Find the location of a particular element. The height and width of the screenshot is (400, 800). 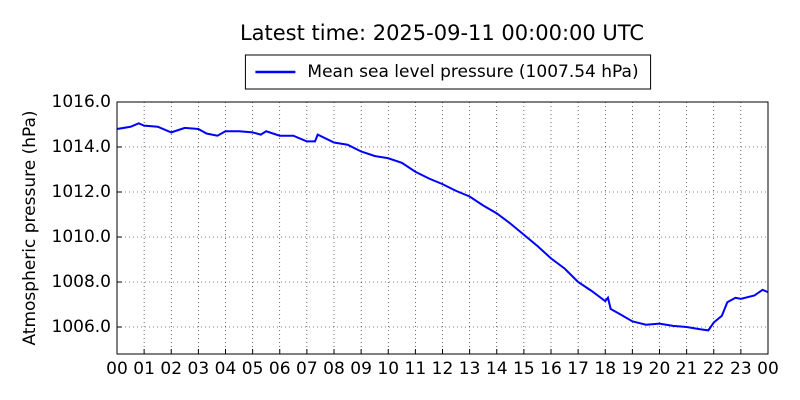

x-tick-label: 08 is located at coordinates (334, 369).